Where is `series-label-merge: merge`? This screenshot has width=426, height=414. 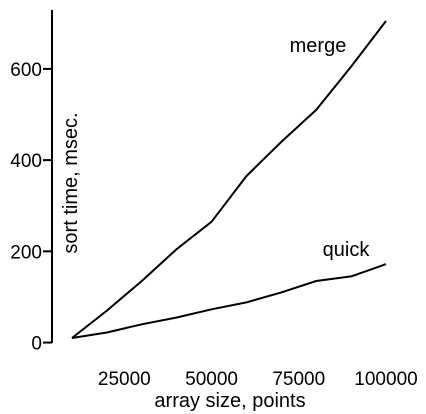
series-label-merge: merge is located at coordinates (318, 46).